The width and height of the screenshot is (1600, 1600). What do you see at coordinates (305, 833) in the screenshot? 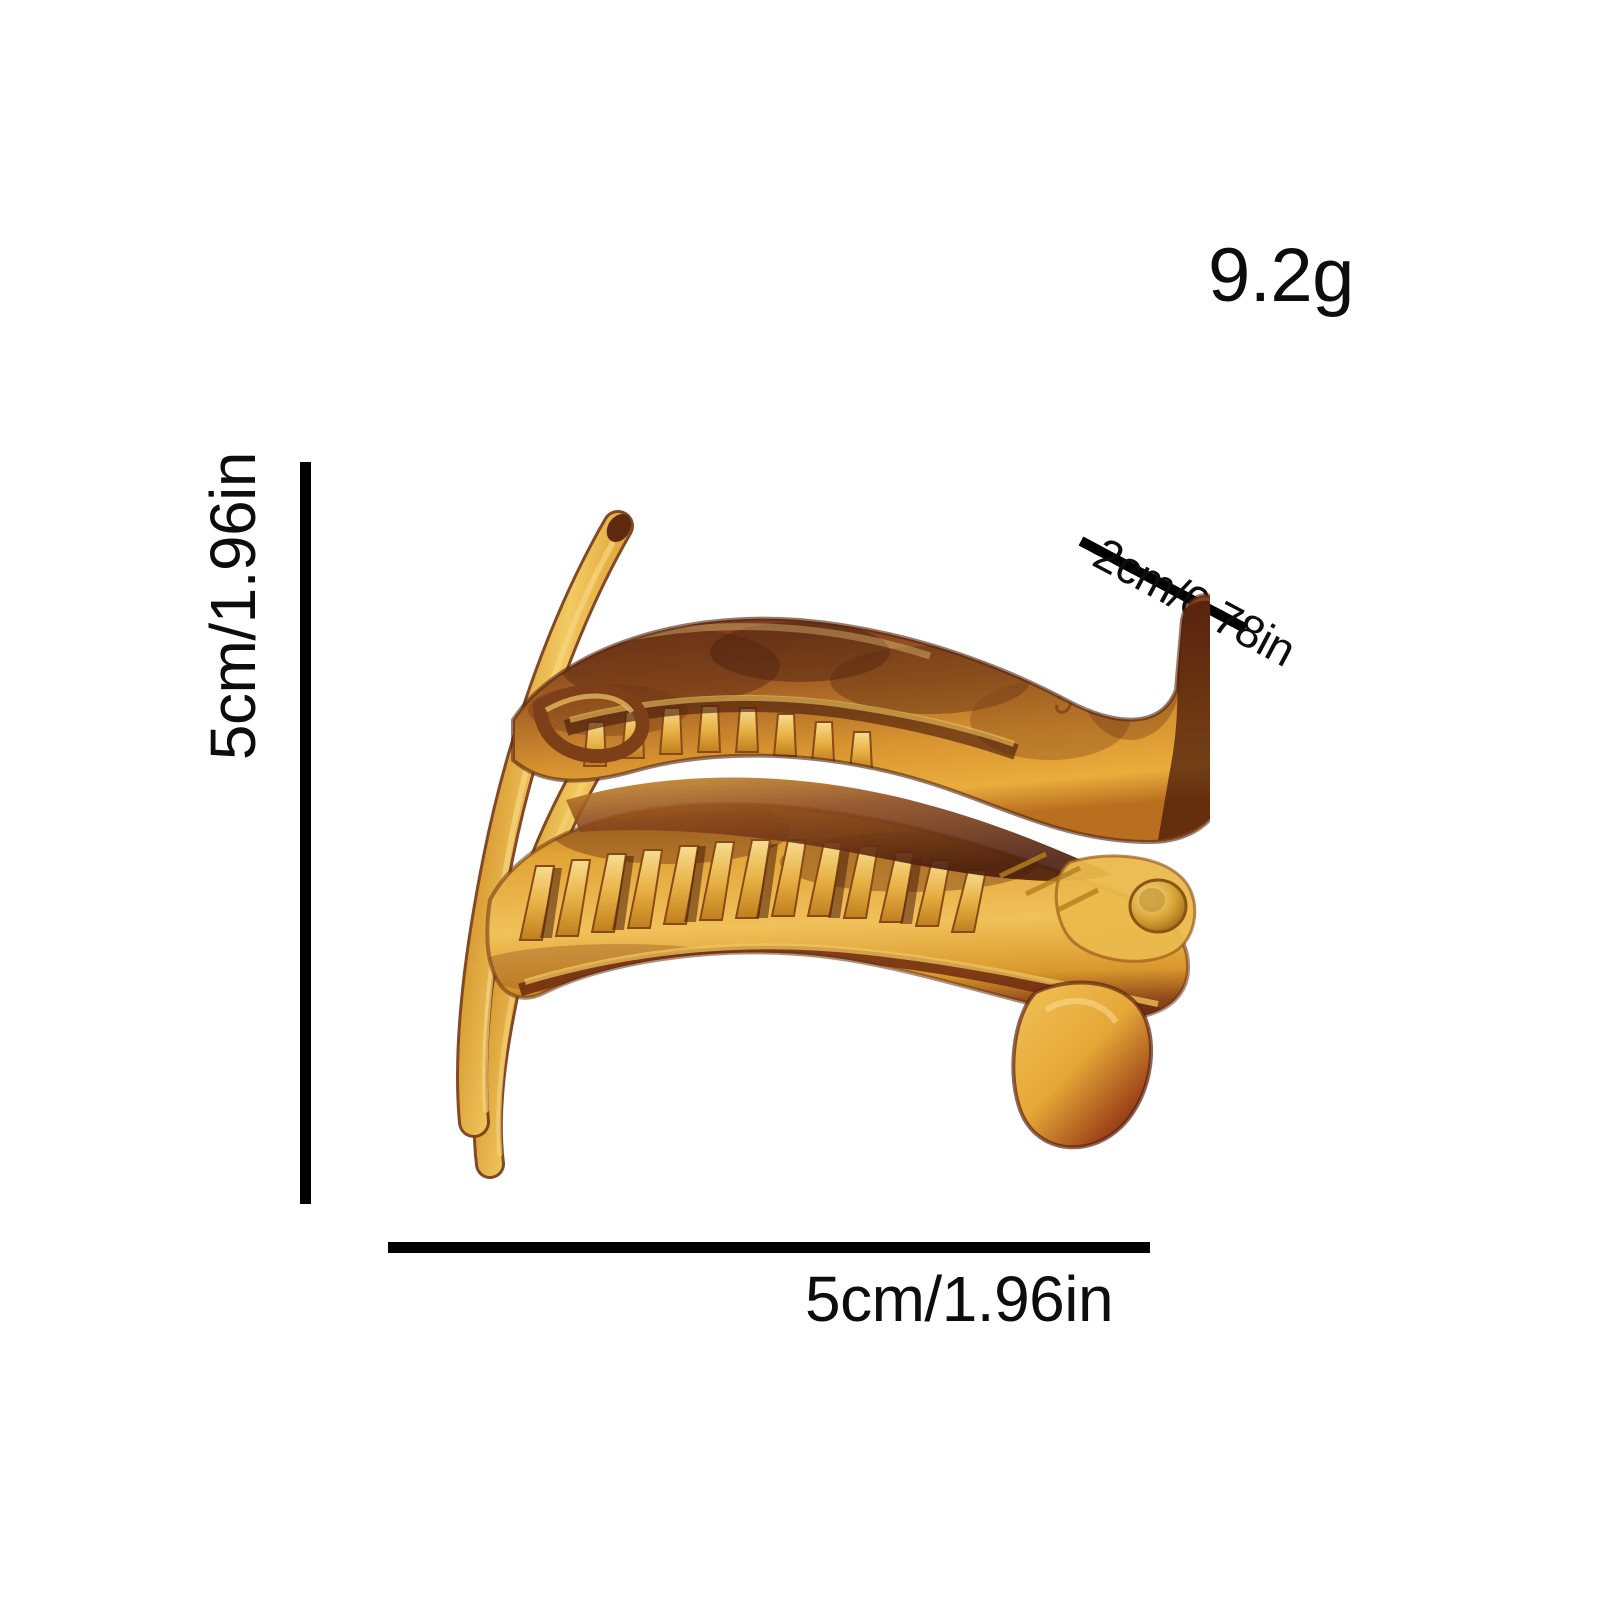
I see `height-ruler-dashed-line` at bounding box center [305, 833].